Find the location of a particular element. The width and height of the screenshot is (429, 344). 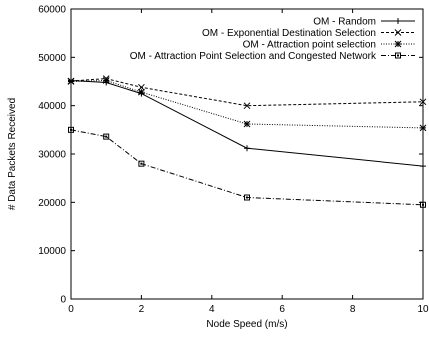

x-tick-label: 8 is located at coordinates (353, 309).